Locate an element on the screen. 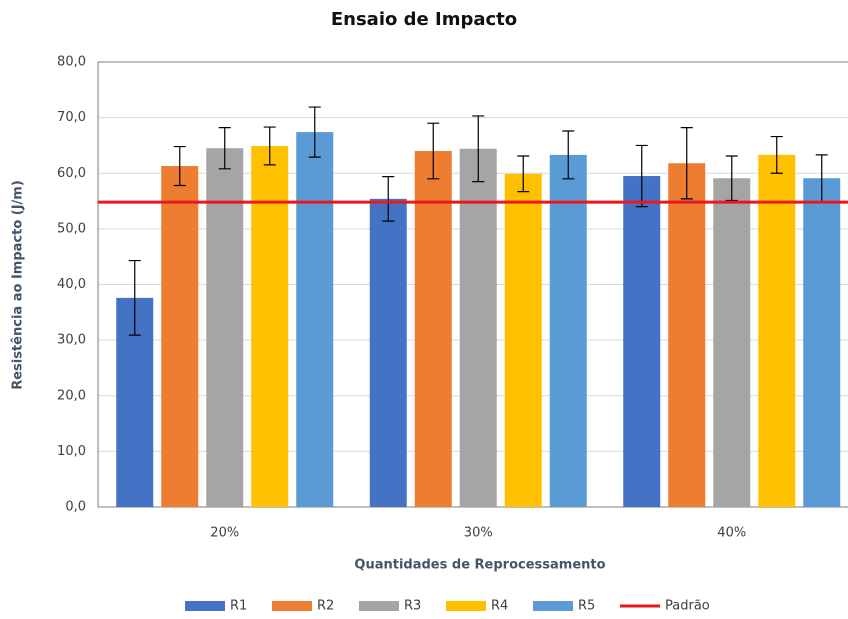 This screenshot has width=848, height=619. chart-title: Ensaio de Impacto is located at coordinates (424, 19).